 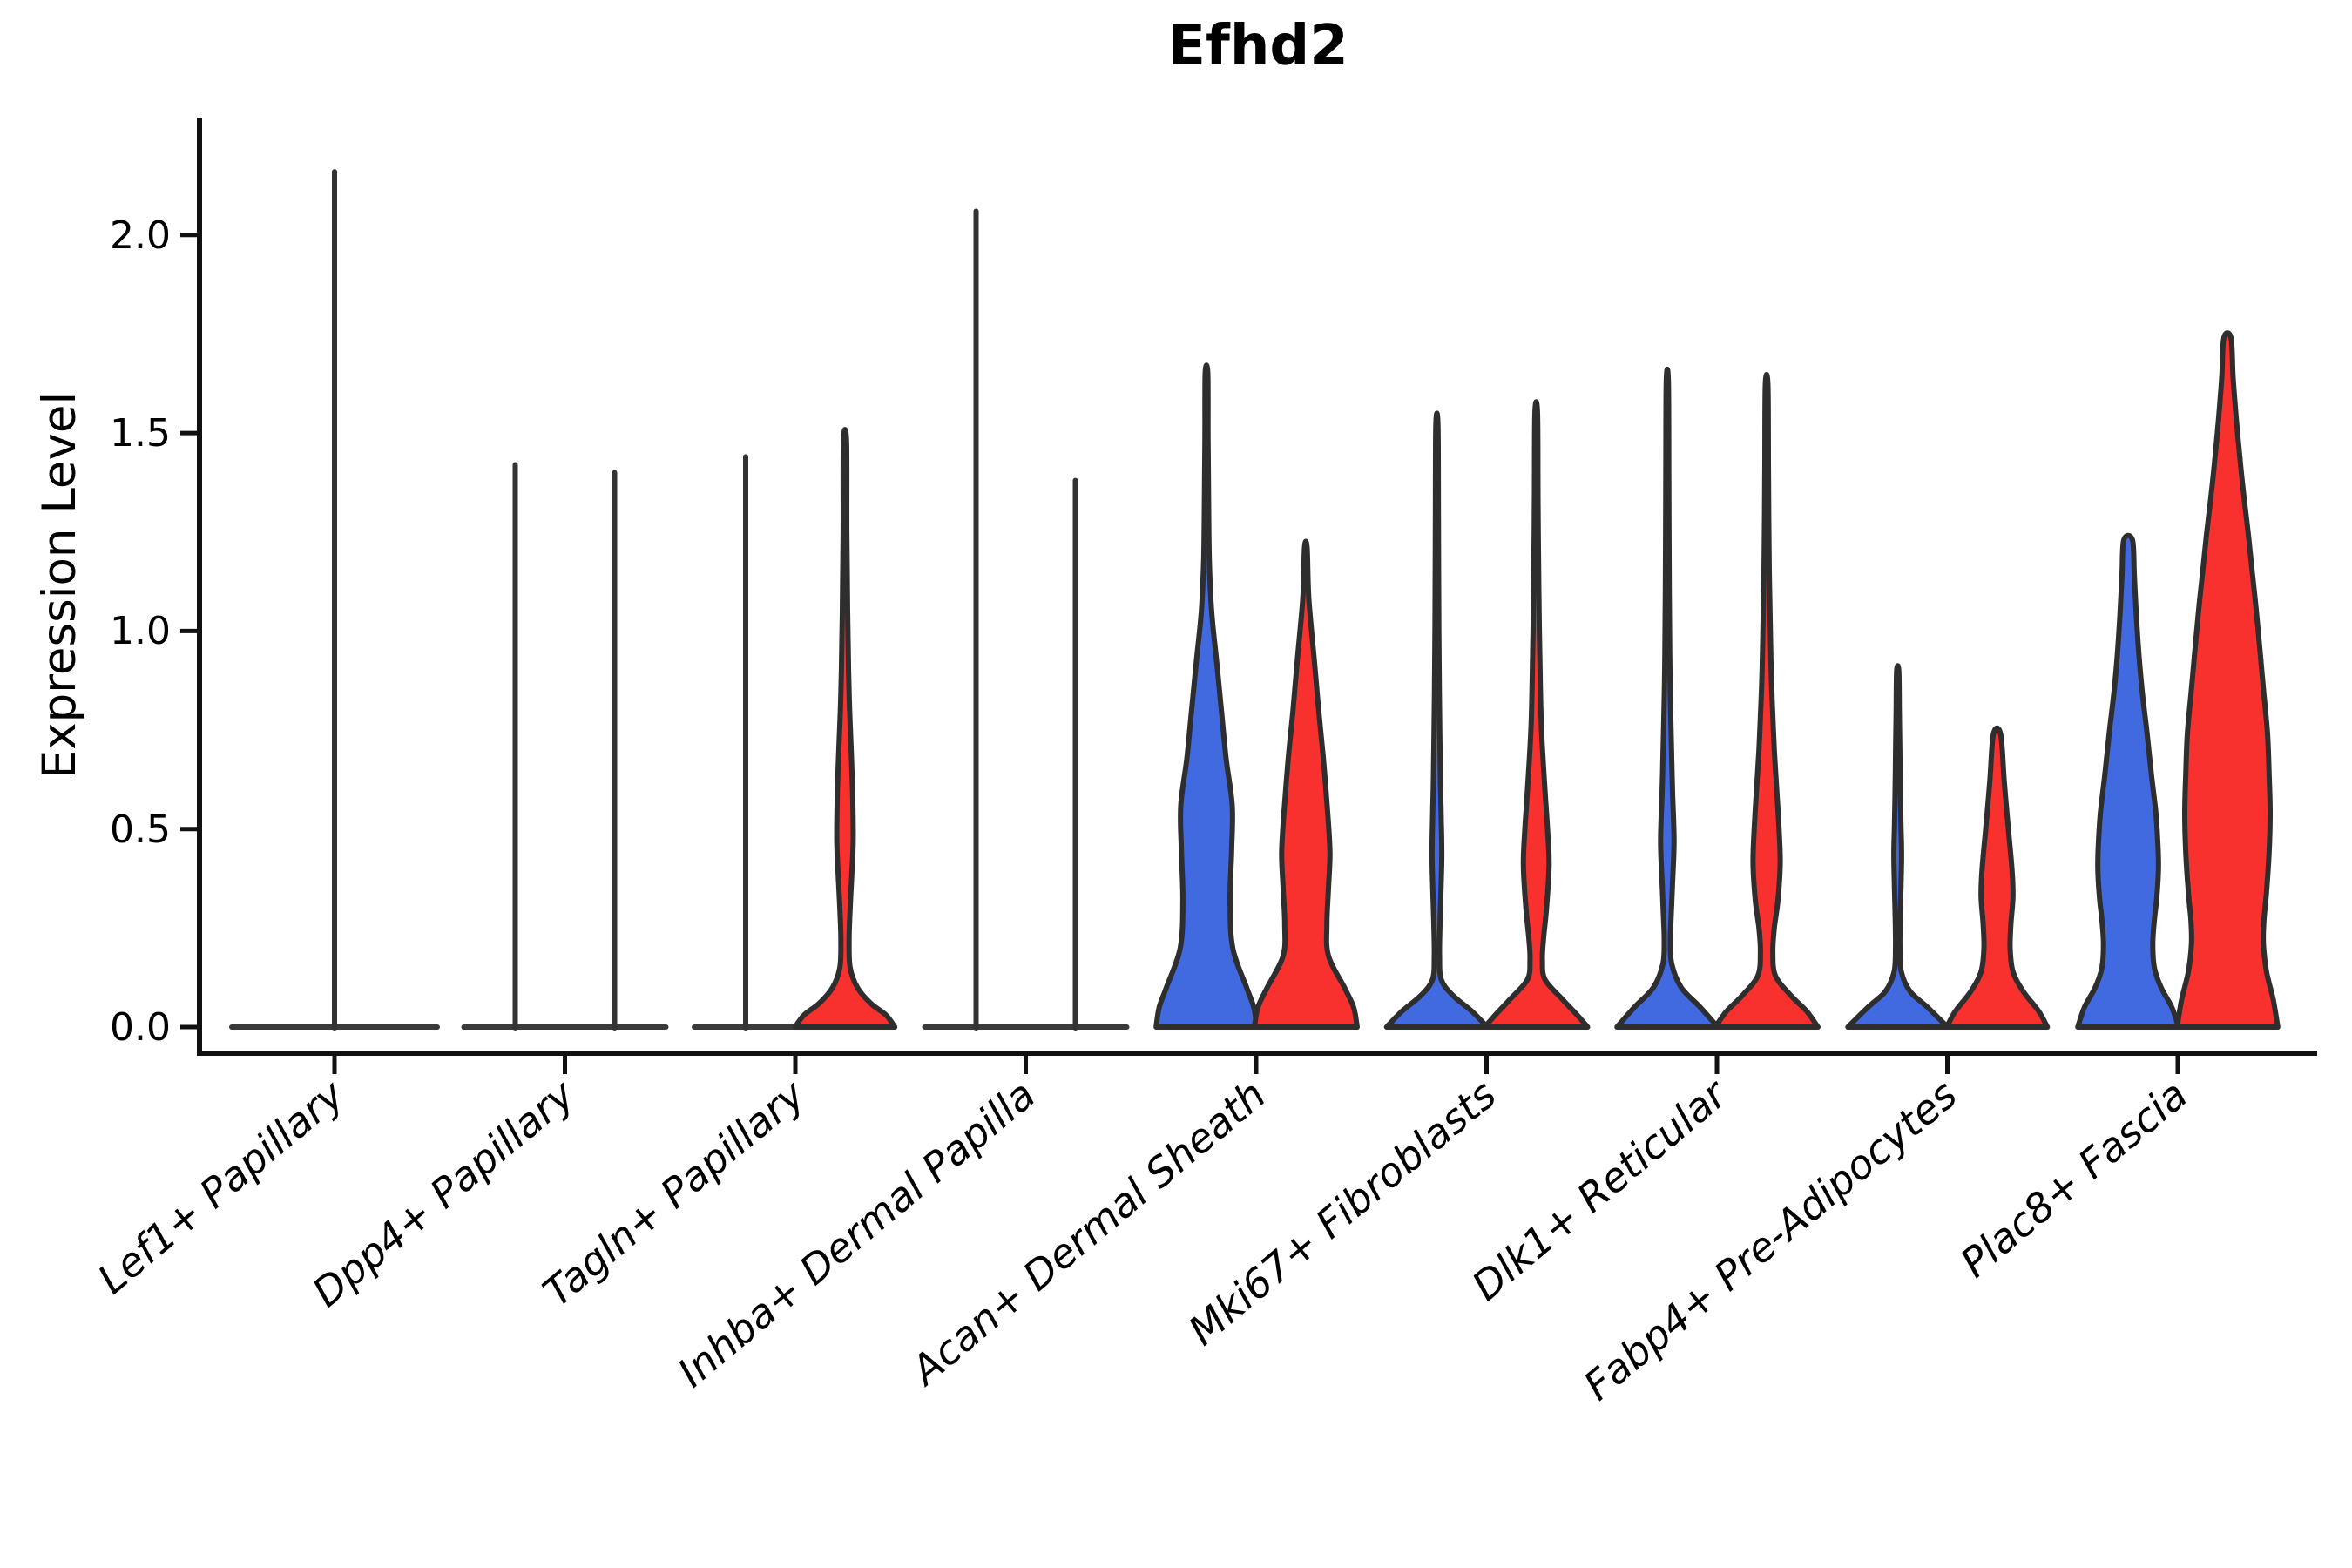 I want to click on y-axis-label: Expression Level, so click(x=59, y=585).